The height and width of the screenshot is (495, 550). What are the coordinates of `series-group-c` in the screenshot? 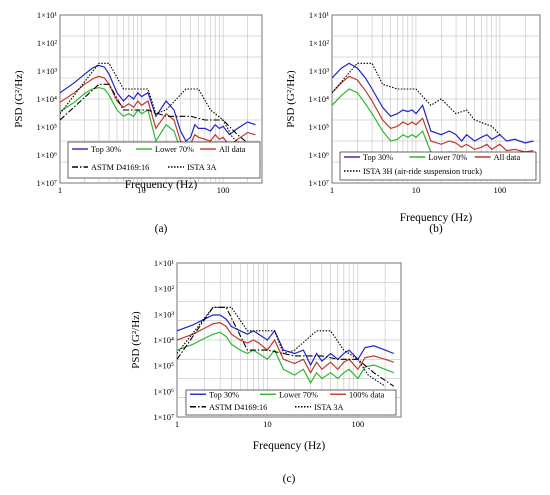 It's located at (286, 346).